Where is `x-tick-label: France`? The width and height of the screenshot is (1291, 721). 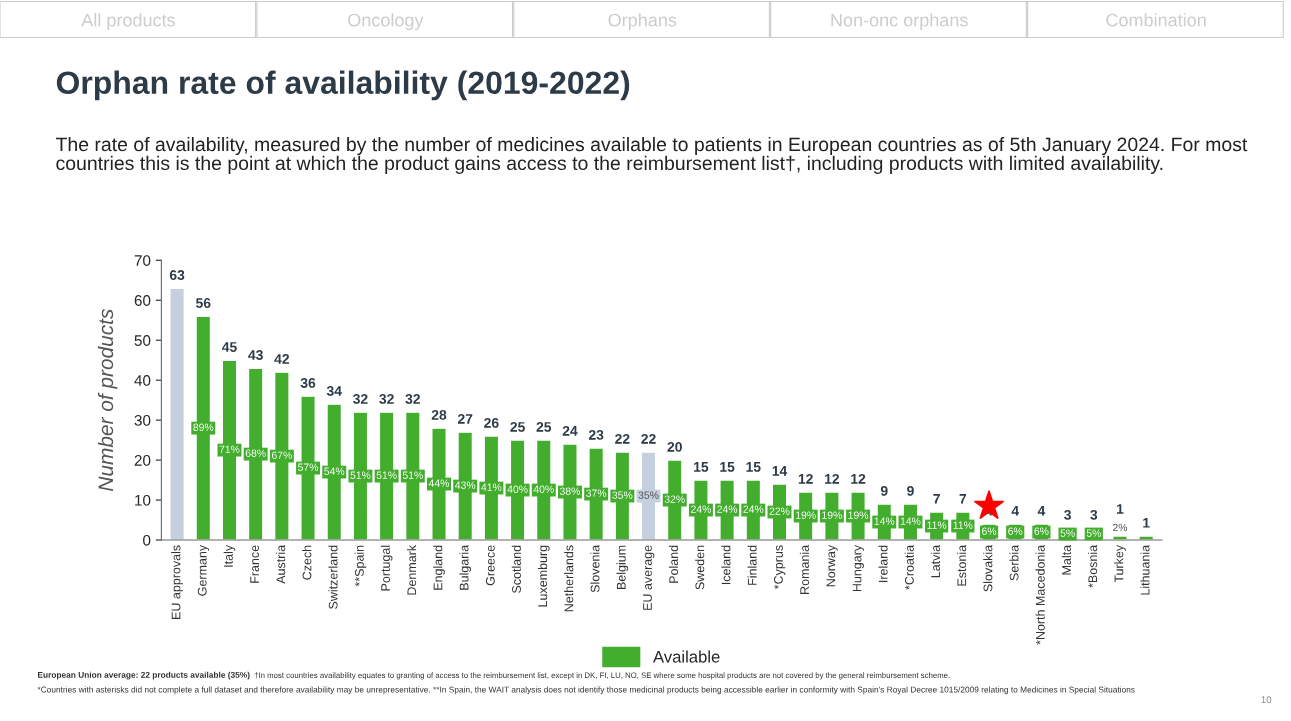
x-tick-label: France is located at coordinates (255, 564).